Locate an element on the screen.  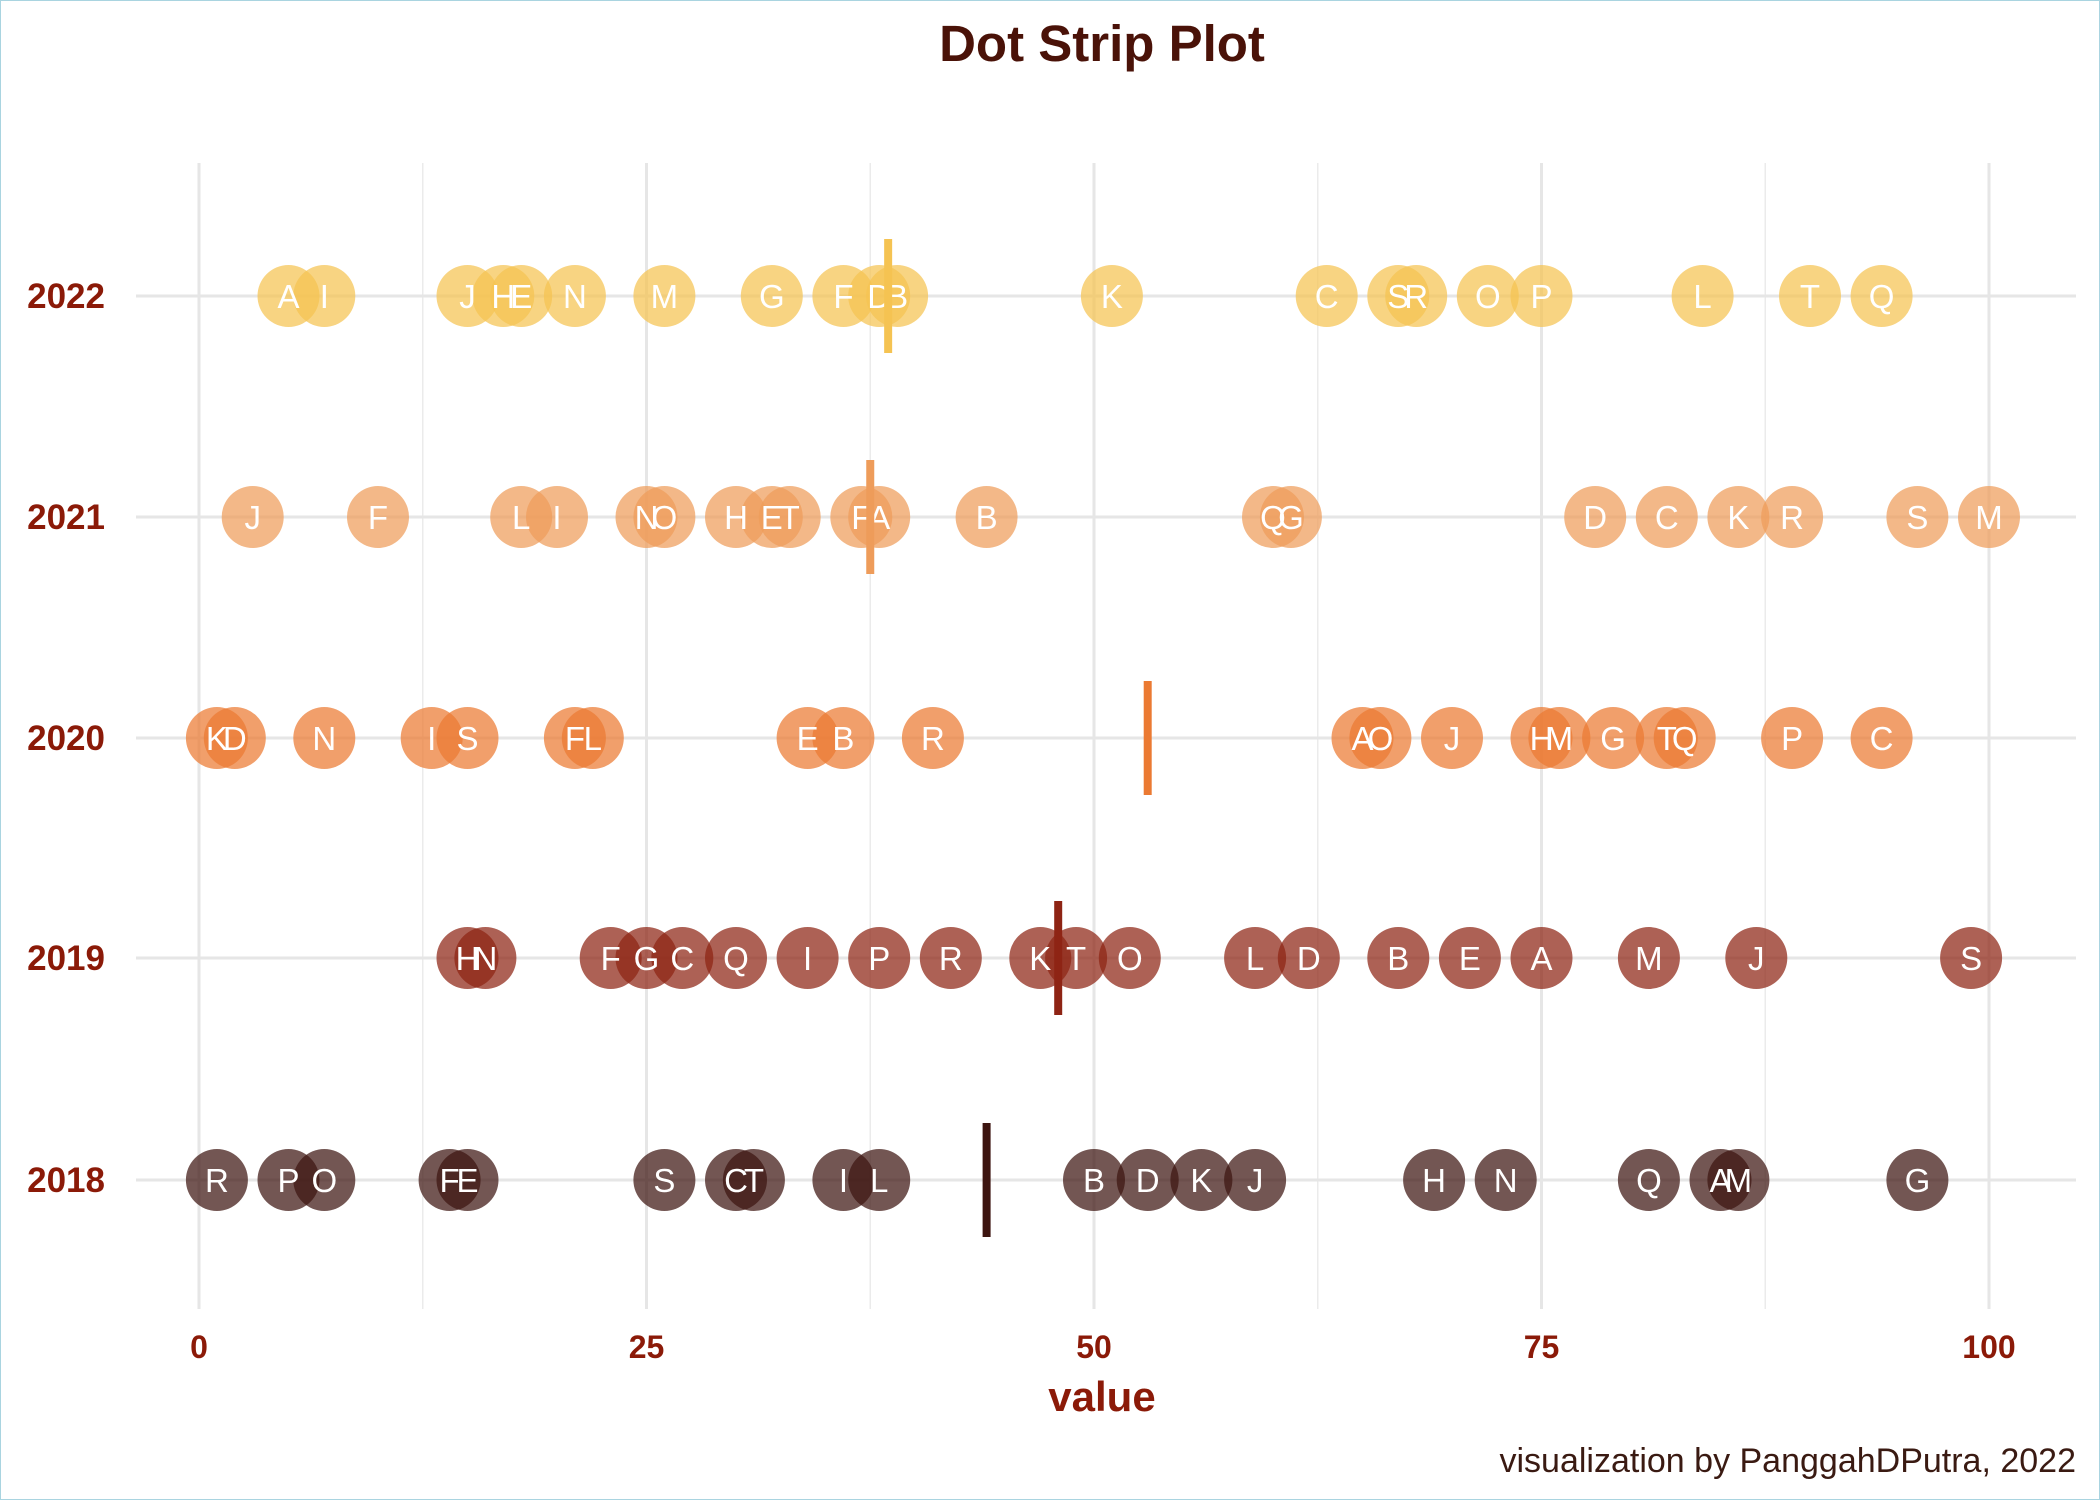
series-2020: KD N I S FL E B R AO J HM G TQ P C is located at coordinates (1049, 738).